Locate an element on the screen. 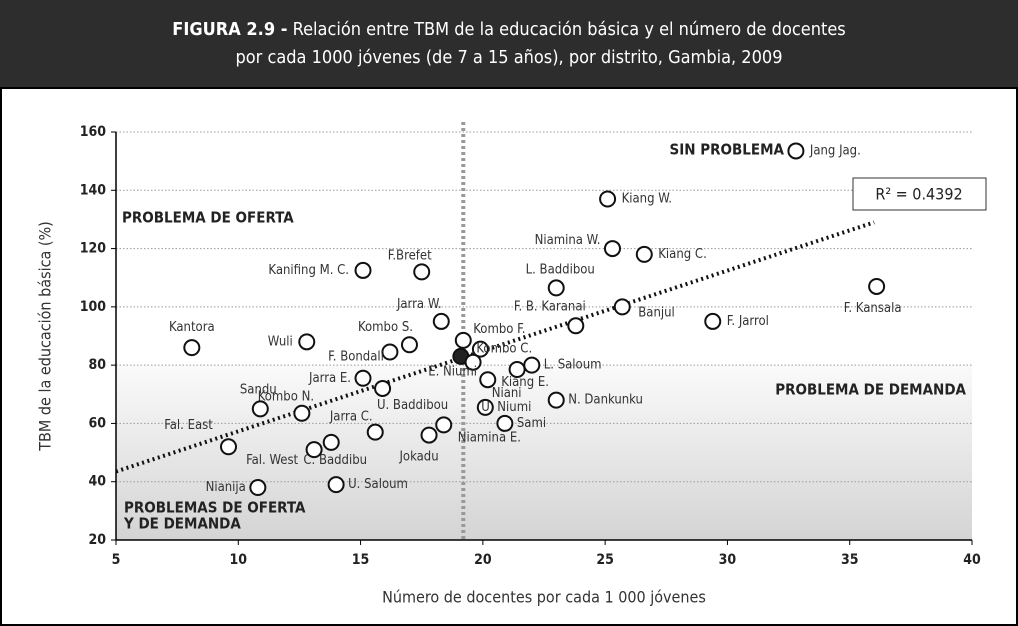  point-label: Jokadu is located at coordinates (418, 457).